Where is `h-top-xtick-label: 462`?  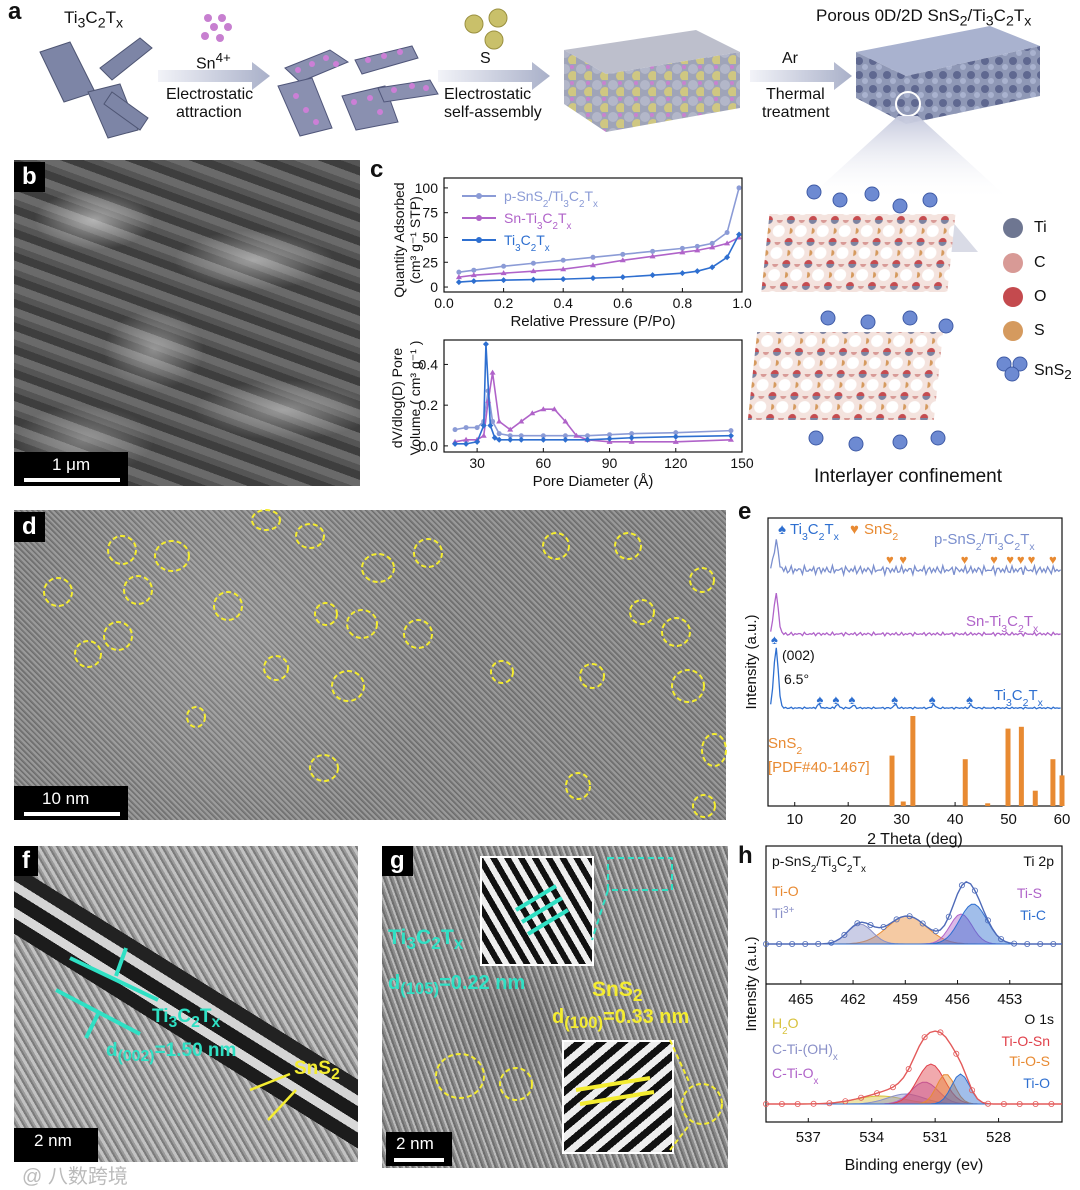 h-top-xtick-label: 462 is located at coordinates (853, 999).